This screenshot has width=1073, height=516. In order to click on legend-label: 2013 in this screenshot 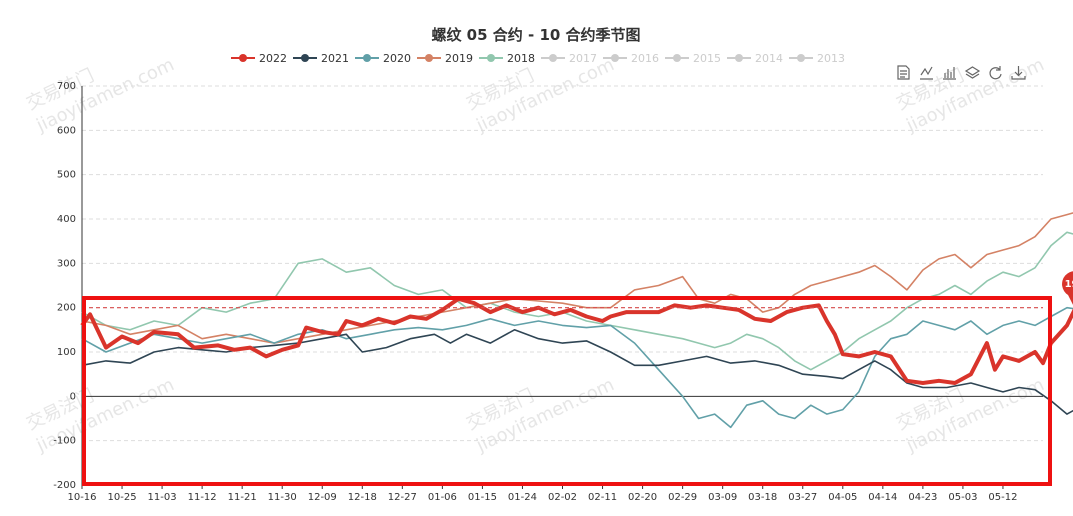, I will do `click(831, 58)`.